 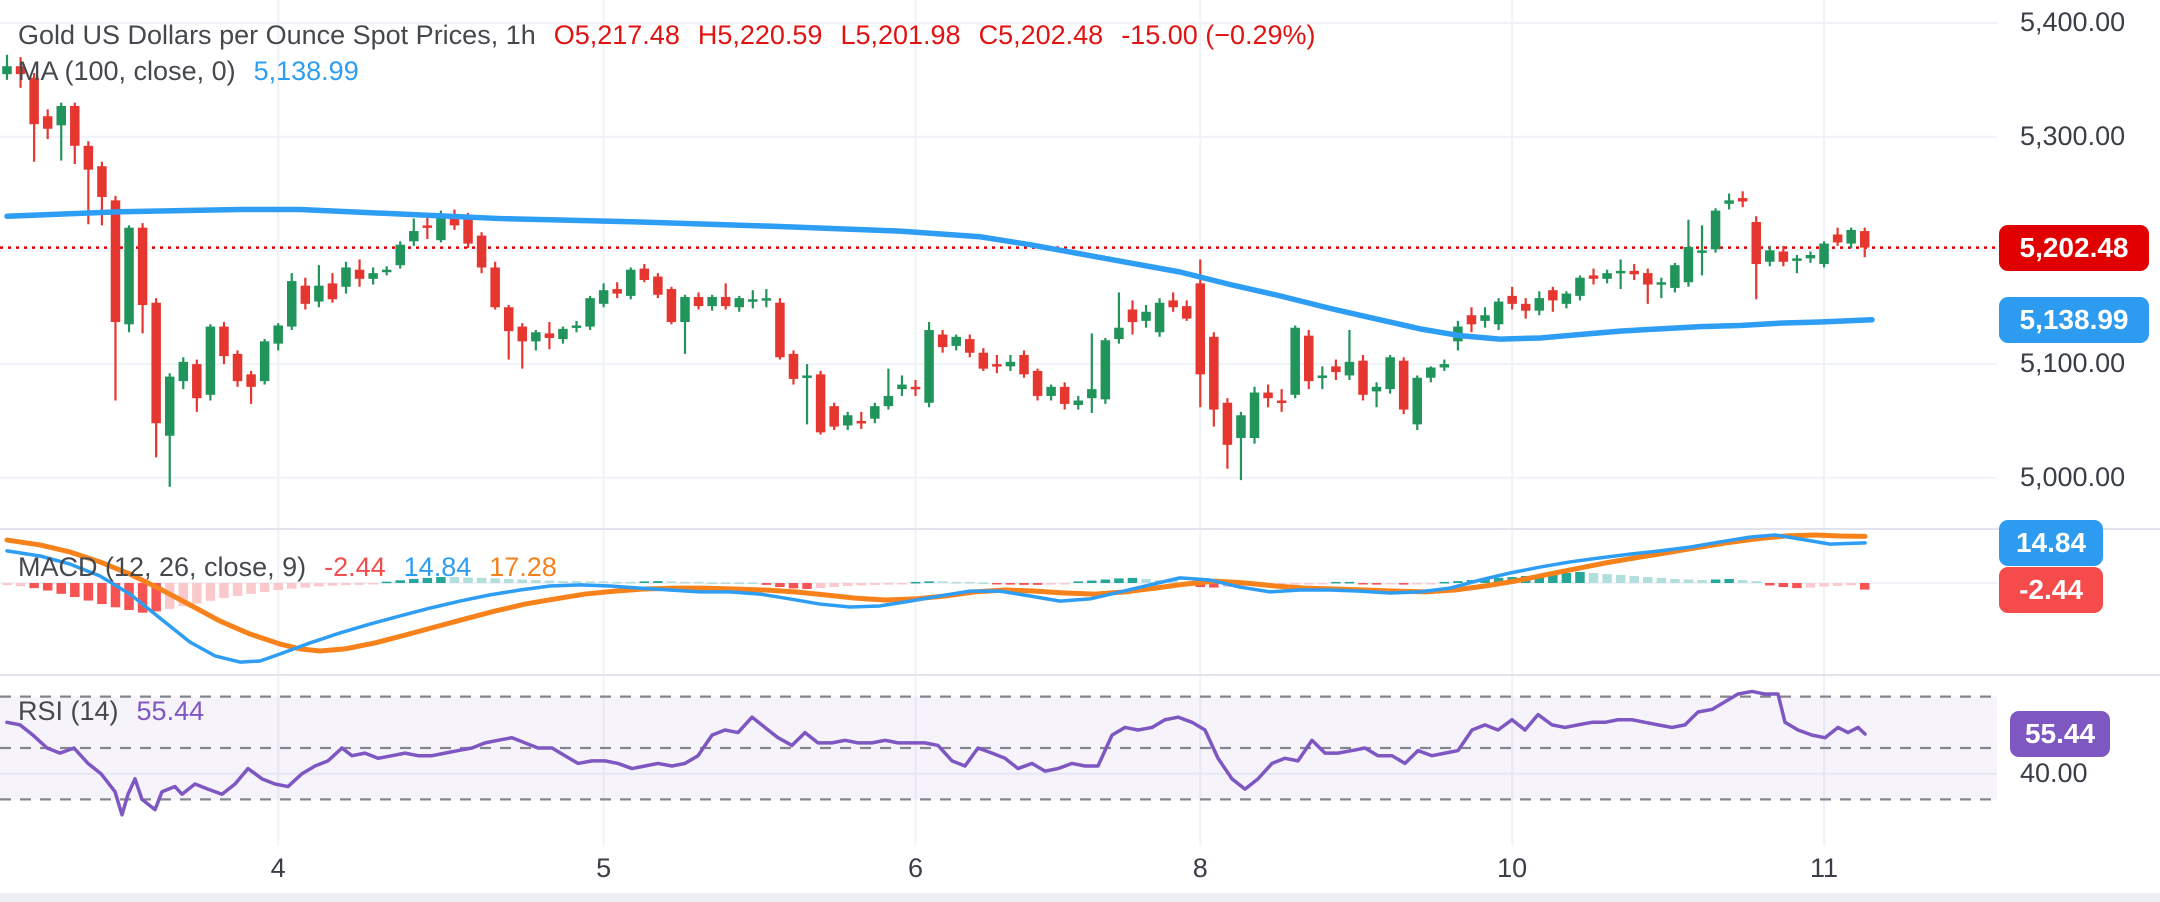 What do you see at coordinates (2051, 542) in the screenshot?
I see `macd-value-badge: 14.84` at bounding box center [2051, 542].